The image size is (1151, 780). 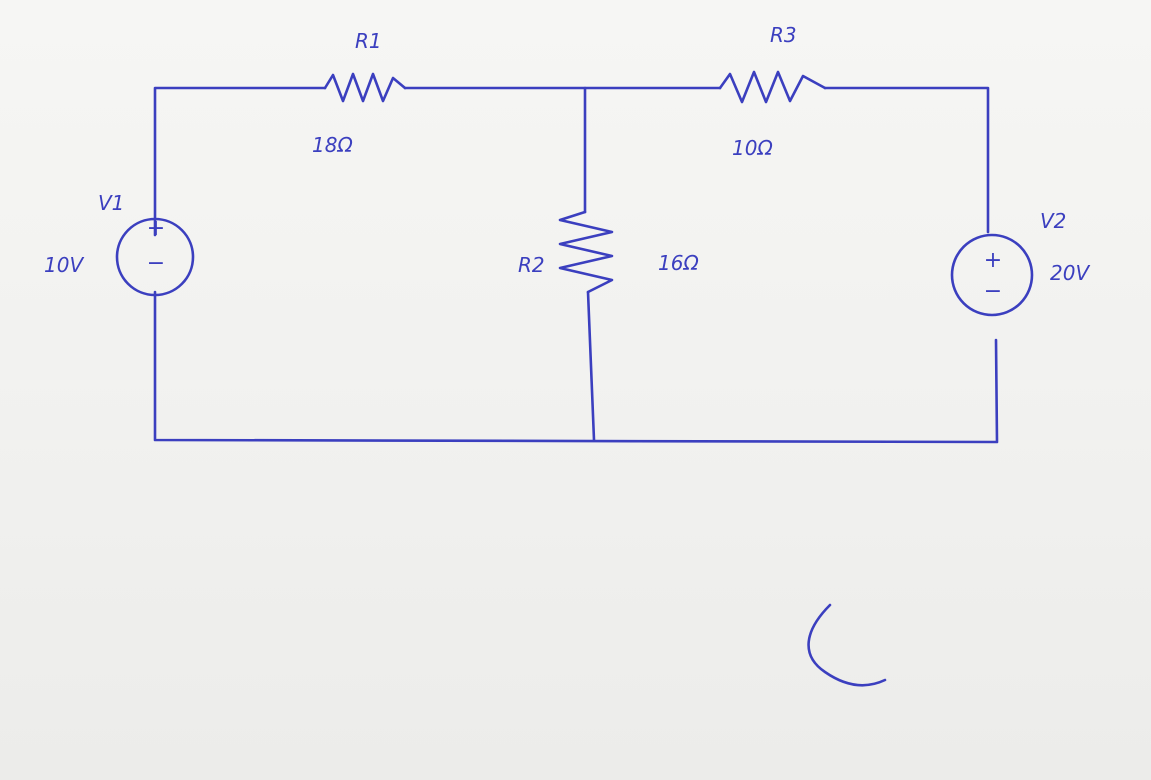 What do you see at coordinates (772, 87) in the screenshot?
I see `resistor-r3` at bounding box center [772, 87].